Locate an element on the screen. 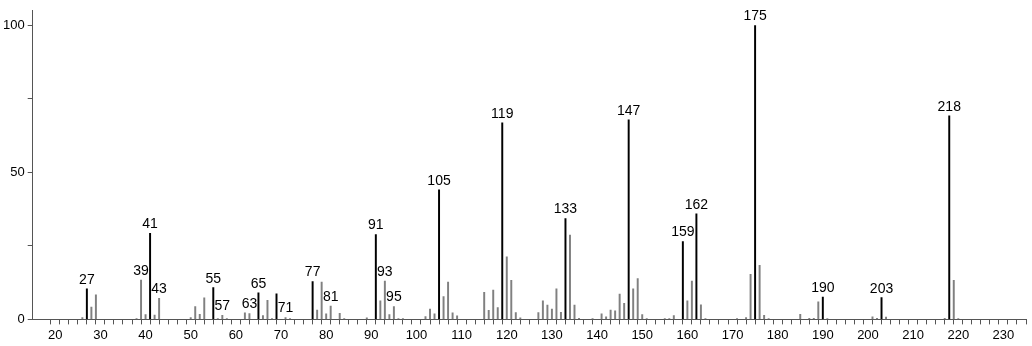 This screenshot has height=346, width=1032. annotation: 203 is located at coordinates (881, 287).